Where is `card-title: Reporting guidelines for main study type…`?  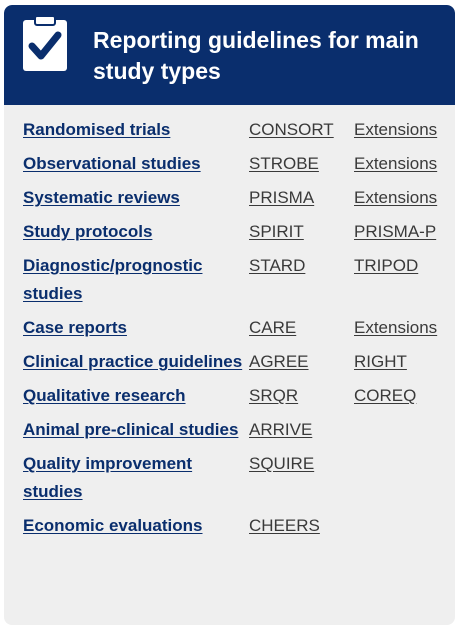
card-title: Reporting guidelines for main study type… is located at coordinates (268, 56).